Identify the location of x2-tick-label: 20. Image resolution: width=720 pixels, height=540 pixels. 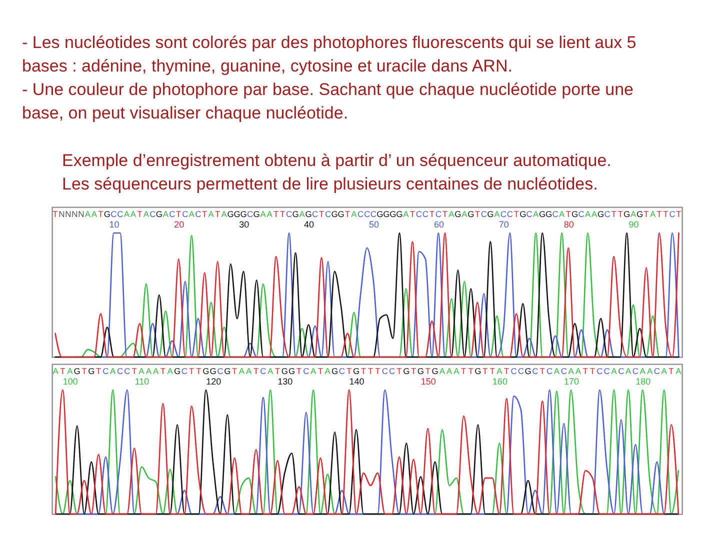
(179, 225).